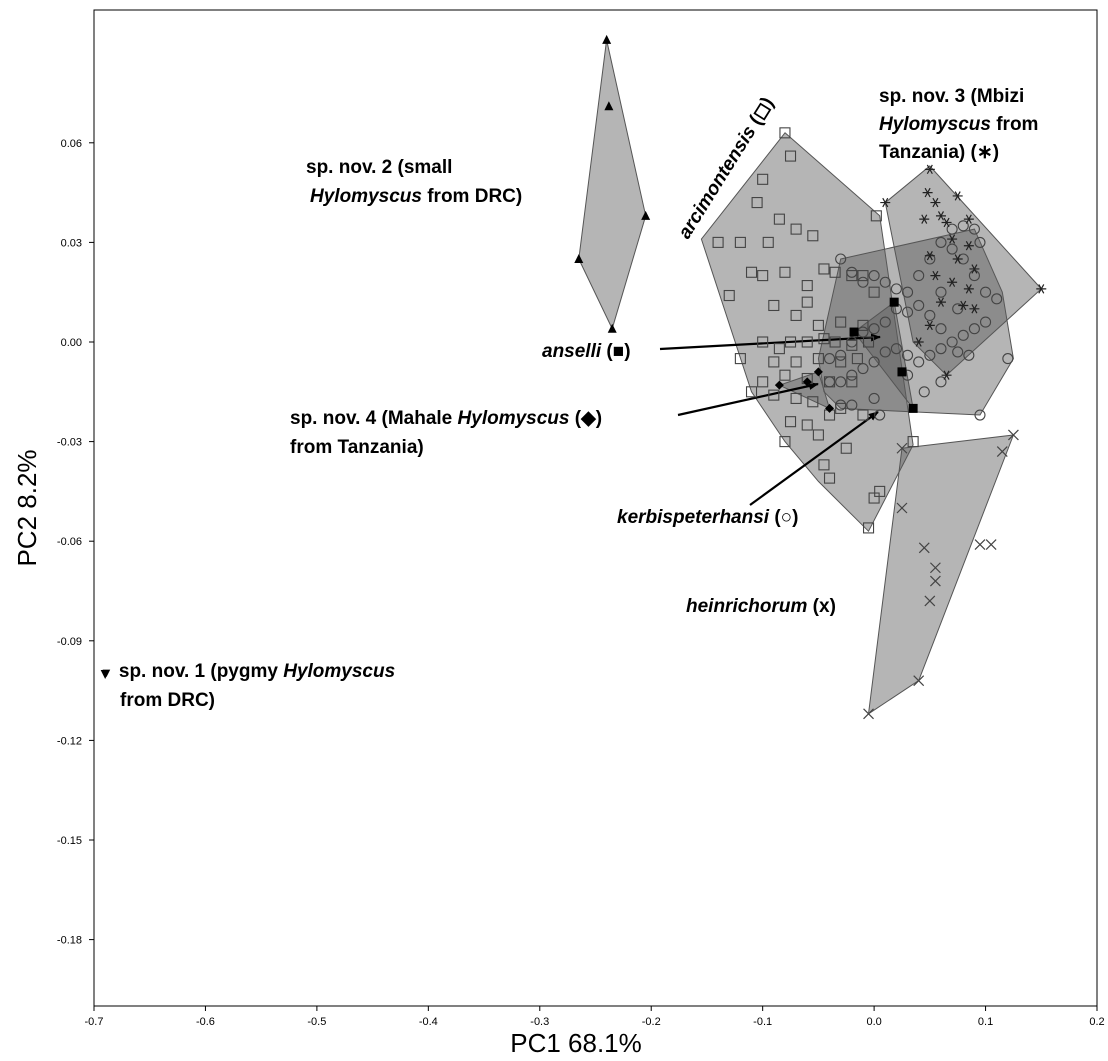 The height and width of the screenshot is (1061, 1108). What do you see at coordinates (357, 447) in the screenshot?
I see `svg-text: from Tanzania)` at bounding box center [357, 447].